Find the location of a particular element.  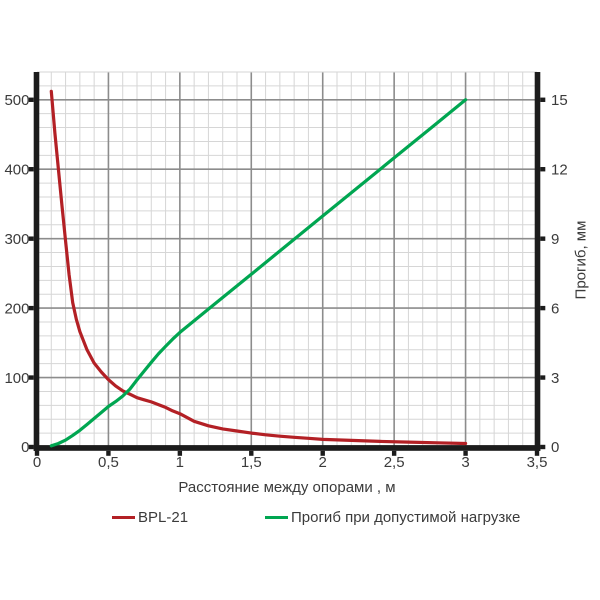

svg-text: 1 is located at coordinates (180, 462).